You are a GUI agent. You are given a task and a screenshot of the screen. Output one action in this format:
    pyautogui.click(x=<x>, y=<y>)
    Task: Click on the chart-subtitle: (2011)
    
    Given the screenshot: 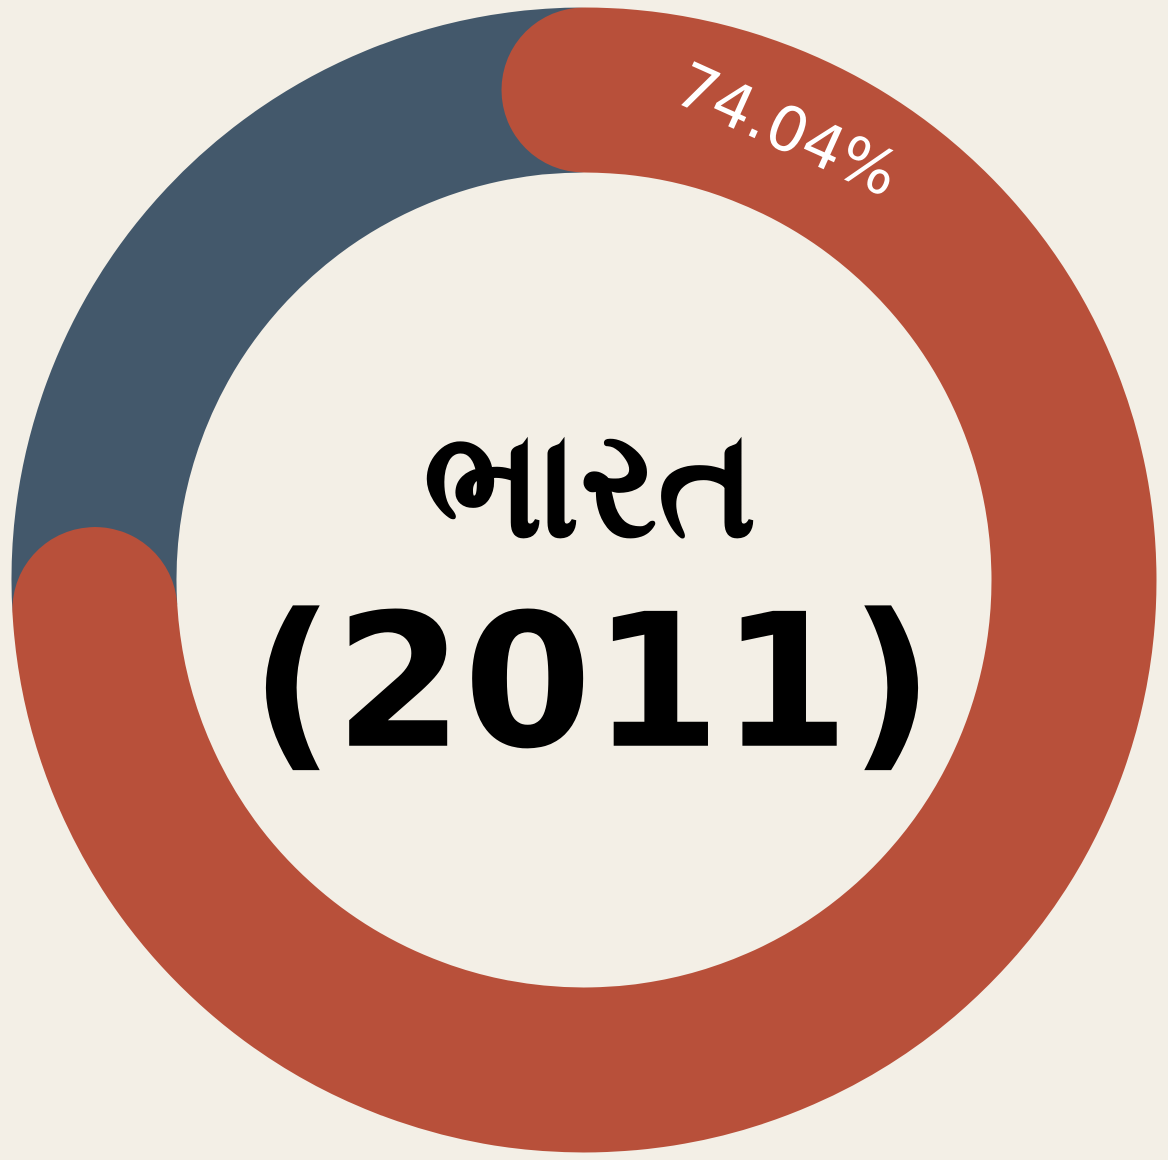 What is the action you would take?
    pyautogui.click(x=592, y=682)
    